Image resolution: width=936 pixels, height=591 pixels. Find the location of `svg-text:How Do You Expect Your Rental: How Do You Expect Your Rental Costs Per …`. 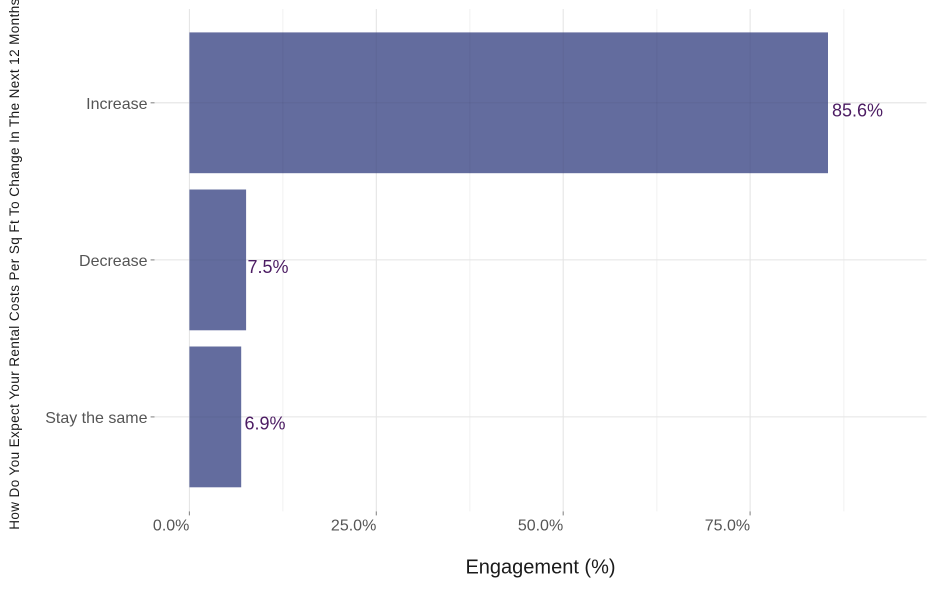

svg-text:How Do You Expect Your Rental: How Do You Expect Your Rental Costs Per … is located at coordinates (14, 265).